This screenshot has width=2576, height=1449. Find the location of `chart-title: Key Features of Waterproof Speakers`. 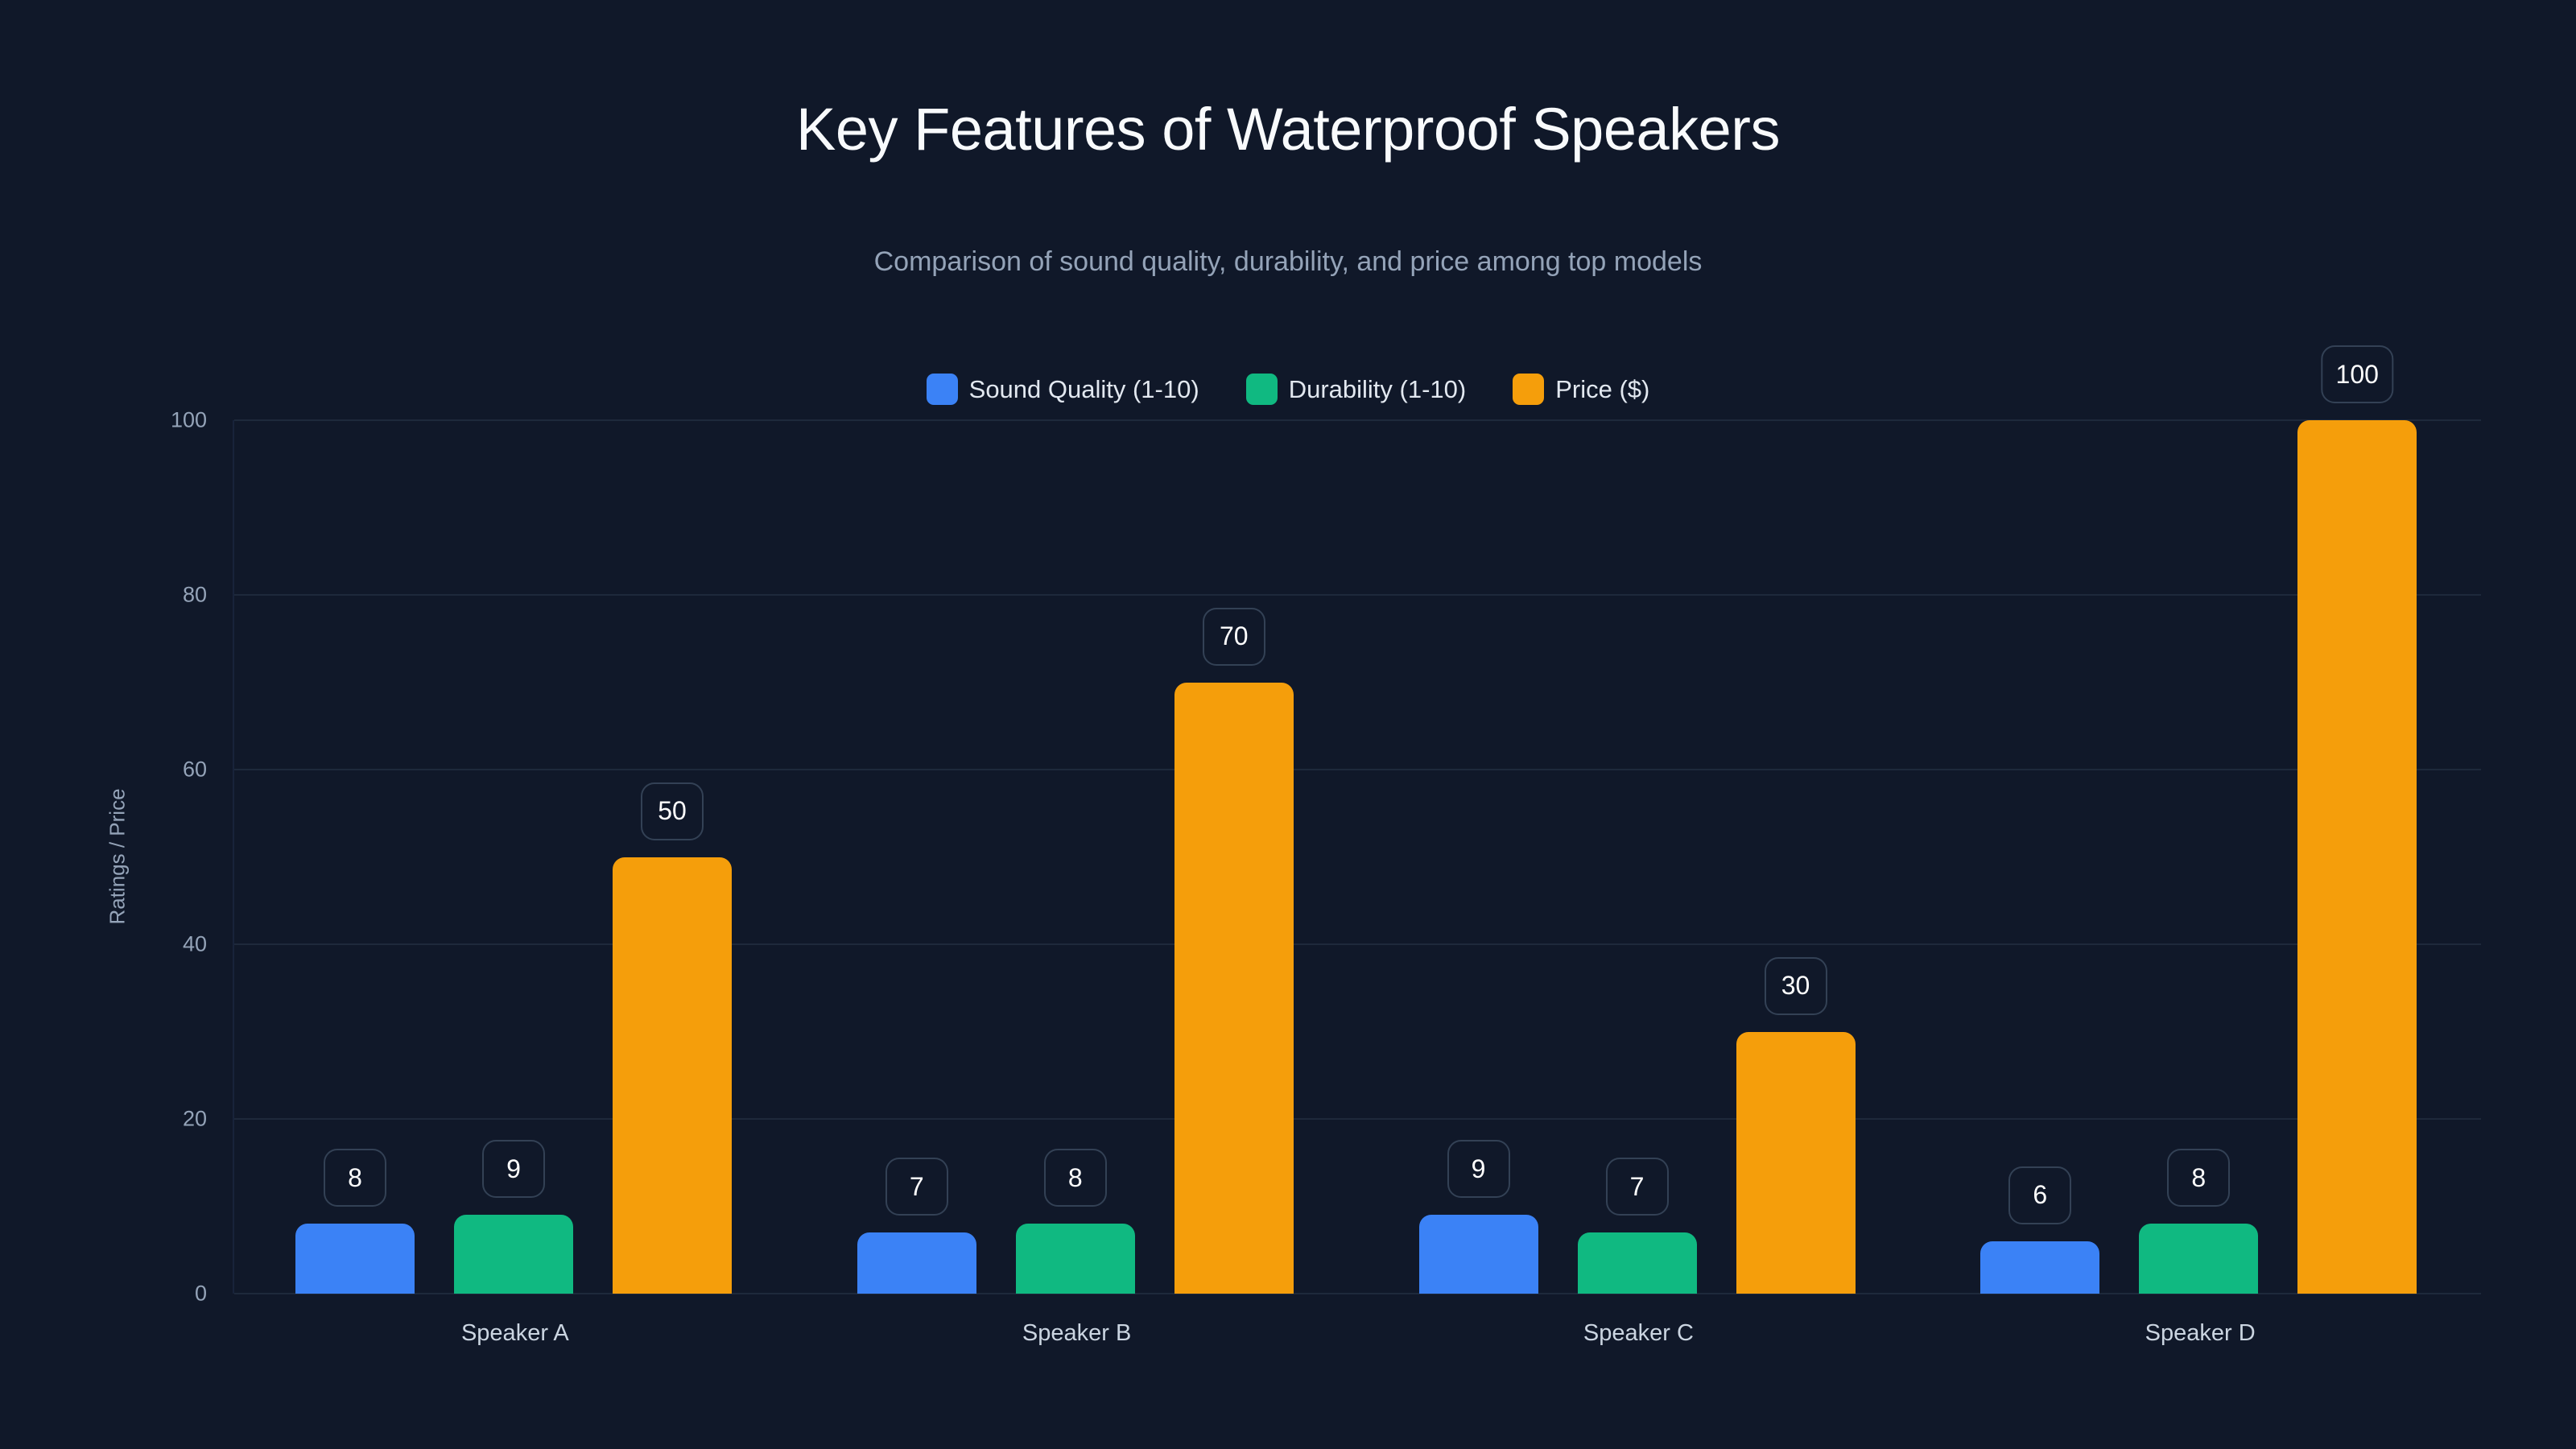

chart-title: Key Features of Waterproof Speakers is located at coordinates (1288, 129).